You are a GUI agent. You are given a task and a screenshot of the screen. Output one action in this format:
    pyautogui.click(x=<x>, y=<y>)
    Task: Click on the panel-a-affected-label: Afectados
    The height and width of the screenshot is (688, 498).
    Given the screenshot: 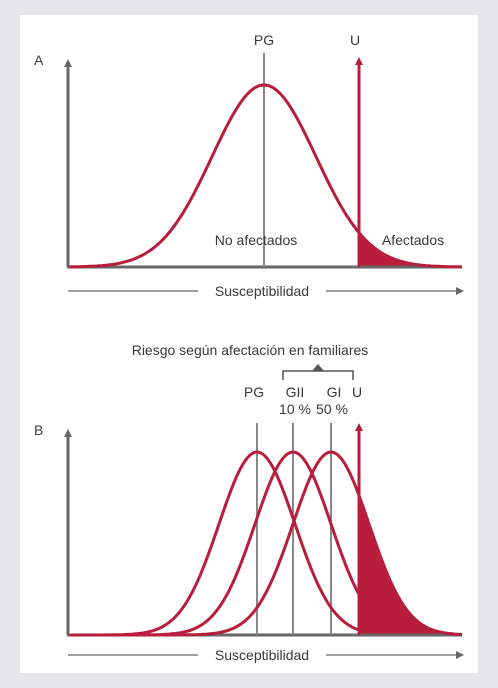 What is the action you would take?
    pyautogui.click(x=413, y=240)
    